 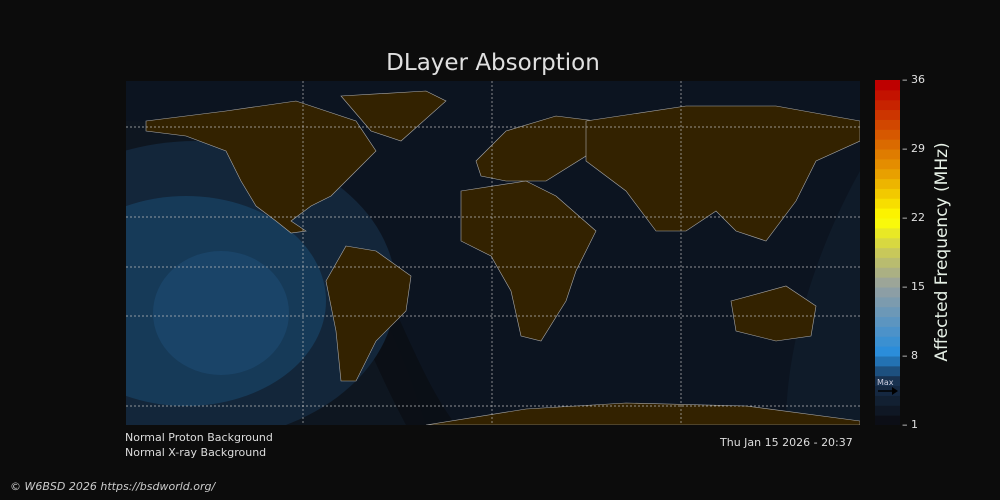 I want to click on colorbar, so click(x=887, y=252).